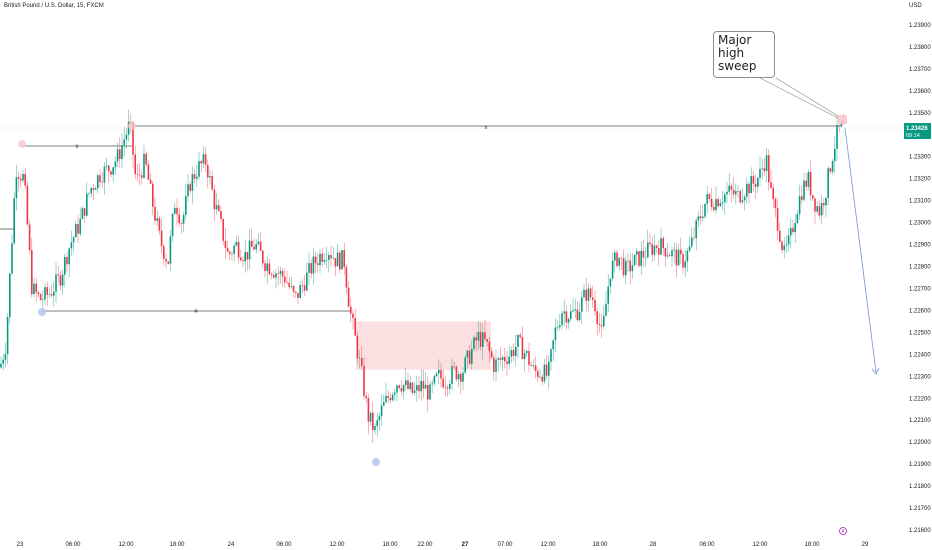  I want to click on time-tick-label: 06:00, so click(73, 545).